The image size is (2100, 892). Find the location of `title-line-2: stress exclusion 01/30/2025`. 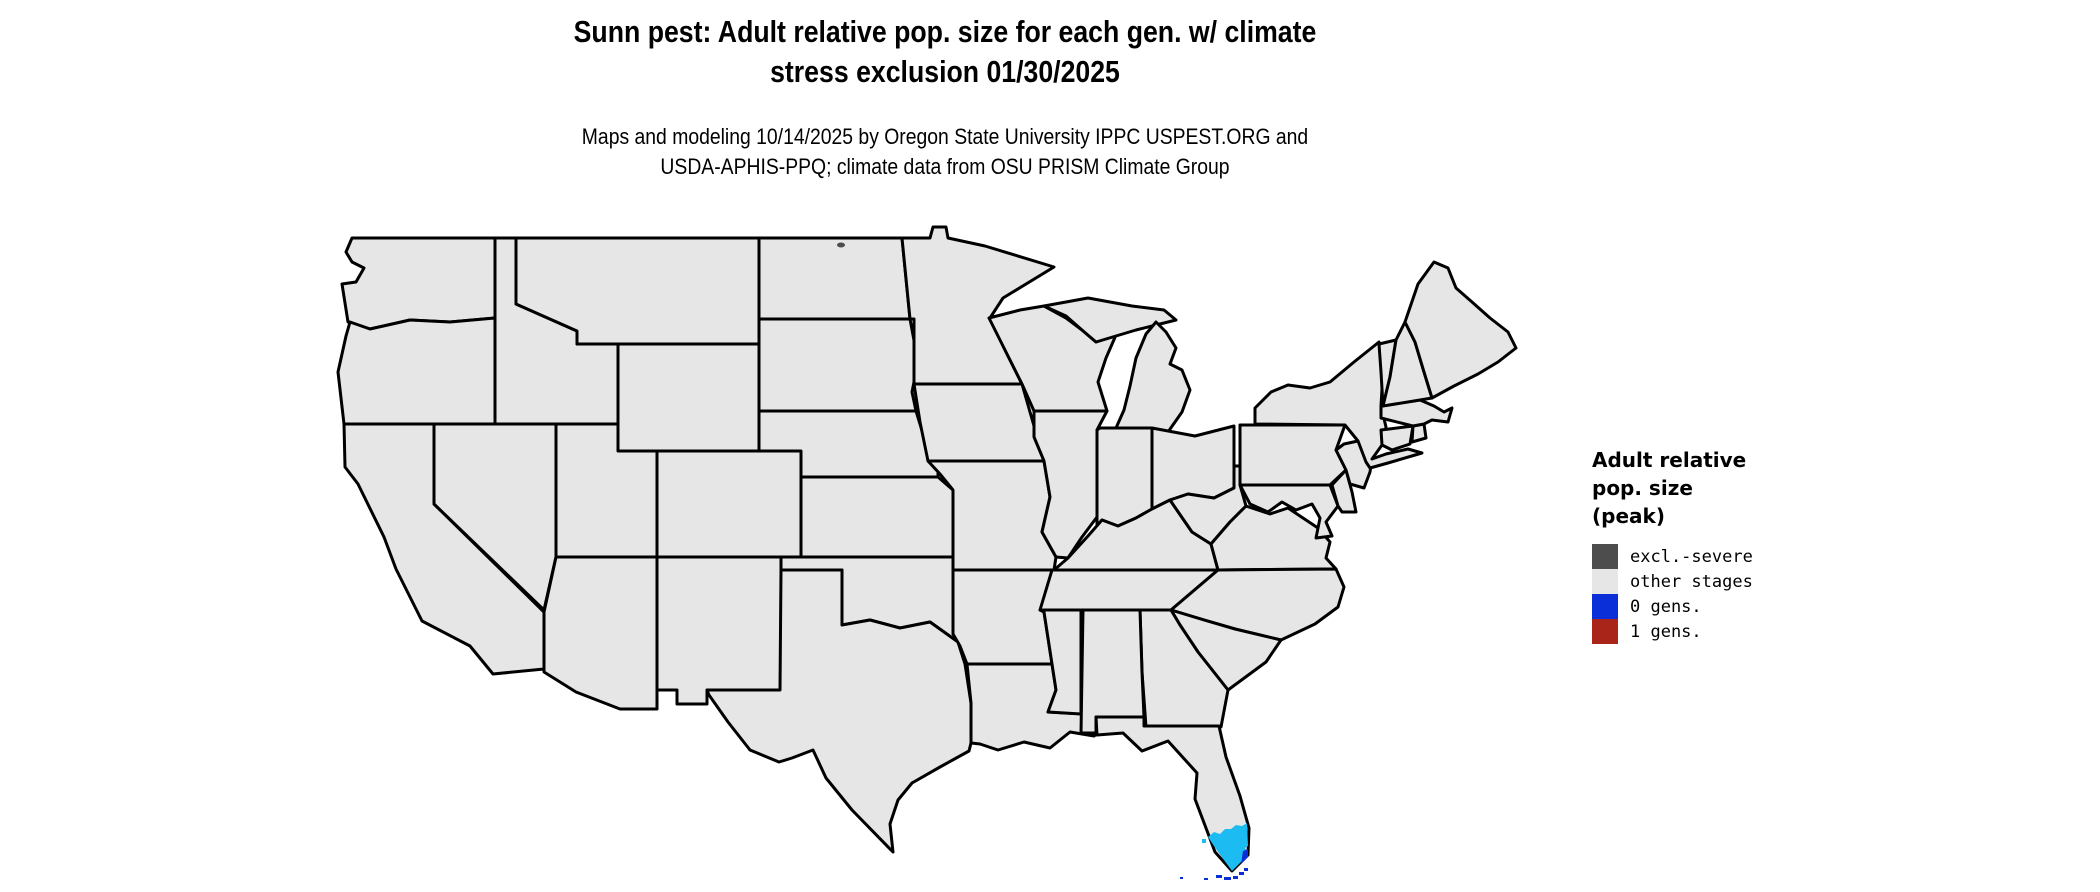

title-line-2: stress exclusion 01/30/2025 is located at coordinates (945, 71).